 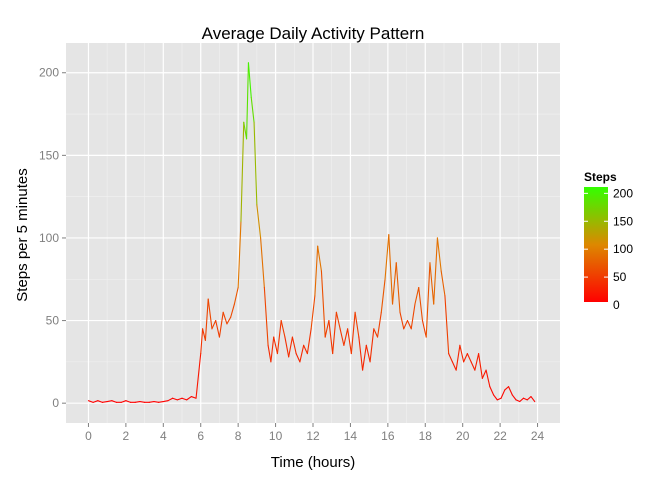 What do you see at coordinates (313, 33) in the screenshot?
I see `chart-title: Average Daily Activity Pattern` at bounding box center [313, 33].